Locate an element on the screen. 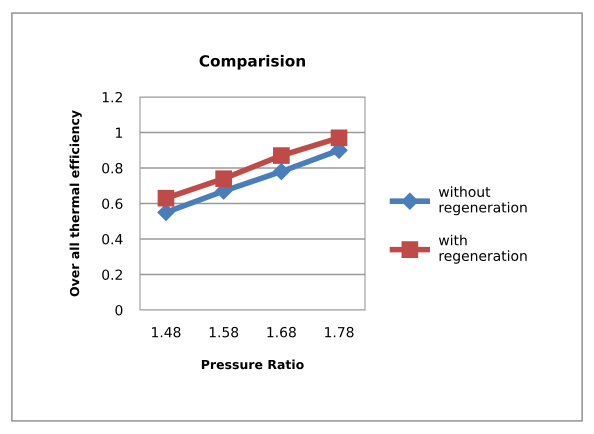 The image size is (594, 434). legend-label: without regeneration is located at coordinates (482, 201).